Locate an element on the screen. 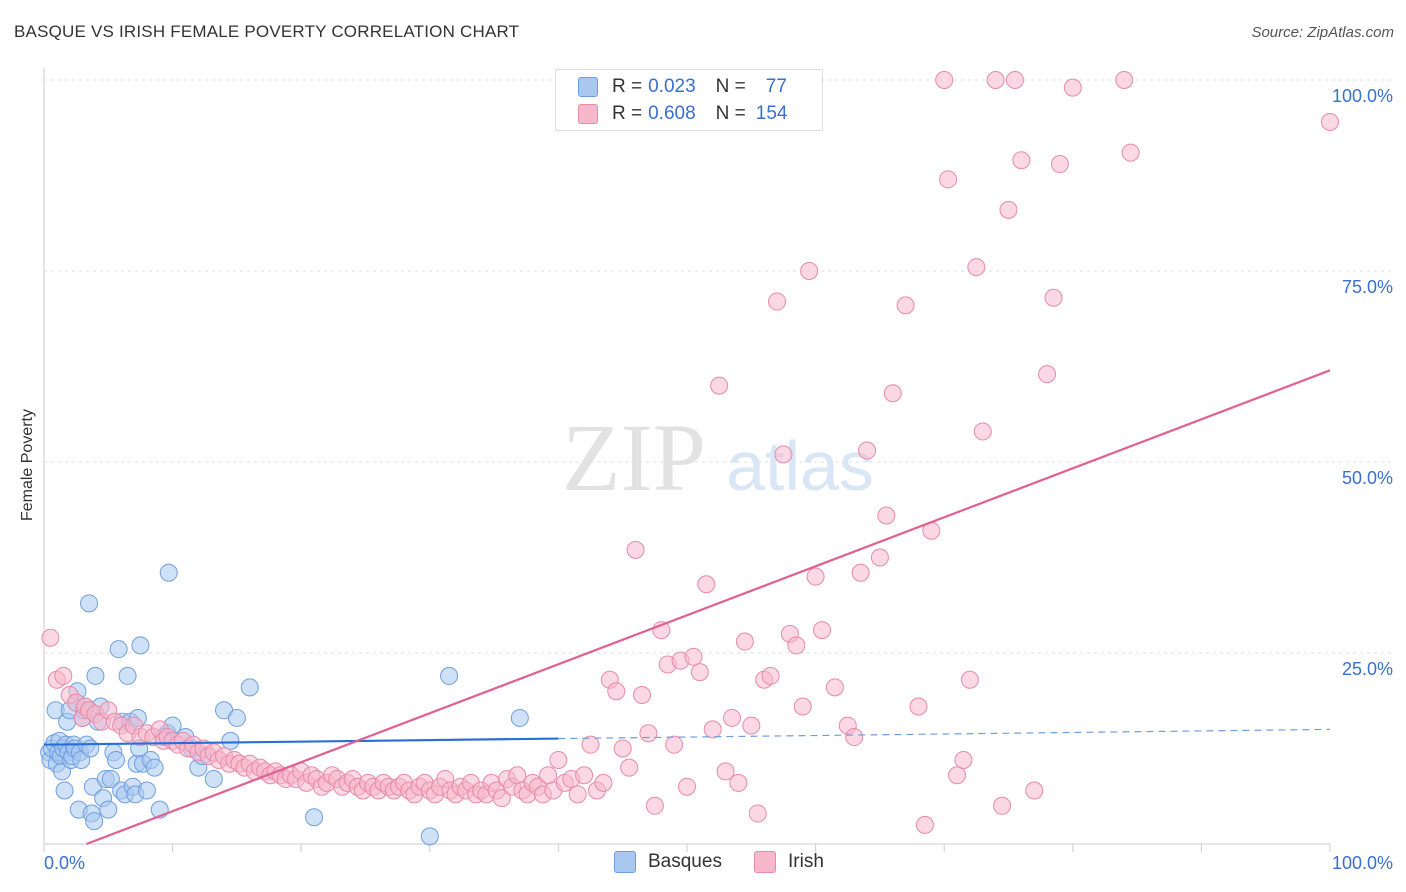 The height and width of the screenshot is (892, 1406). y-tick-label: 75.0% is located at coordinates (1367, 287).